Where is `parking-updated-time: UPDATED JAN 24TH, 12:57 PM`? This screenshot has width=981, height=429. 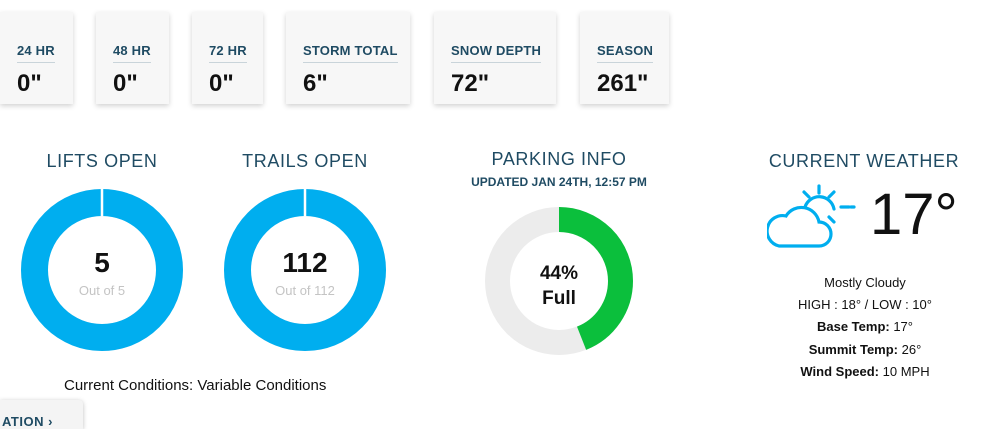
parking-updated-time: UPDATED JAN 24TH, 12:57 PM is located at coordinates (559, 182).